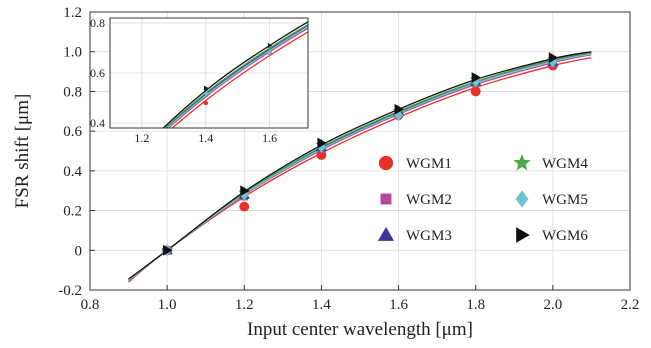 The height and width of the screenshot is (348, 651). What do you see at coordinates (523, 235) in the screenshot?
I see `legend-wgm6-marker` at bounding box center [523, 235].